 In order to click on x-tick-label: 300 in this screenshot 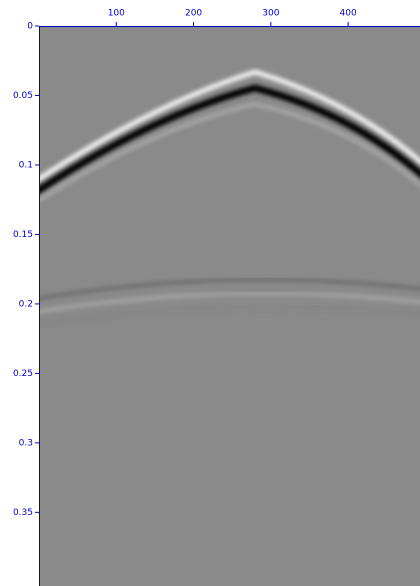, I will do `click(270, 14)`.